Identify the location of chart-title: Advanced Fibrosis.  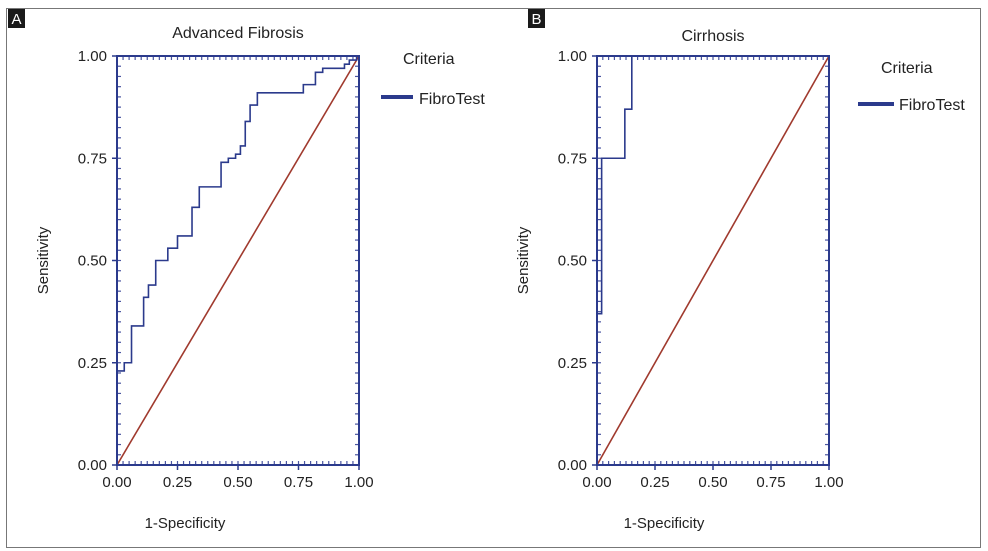
(238, 33).